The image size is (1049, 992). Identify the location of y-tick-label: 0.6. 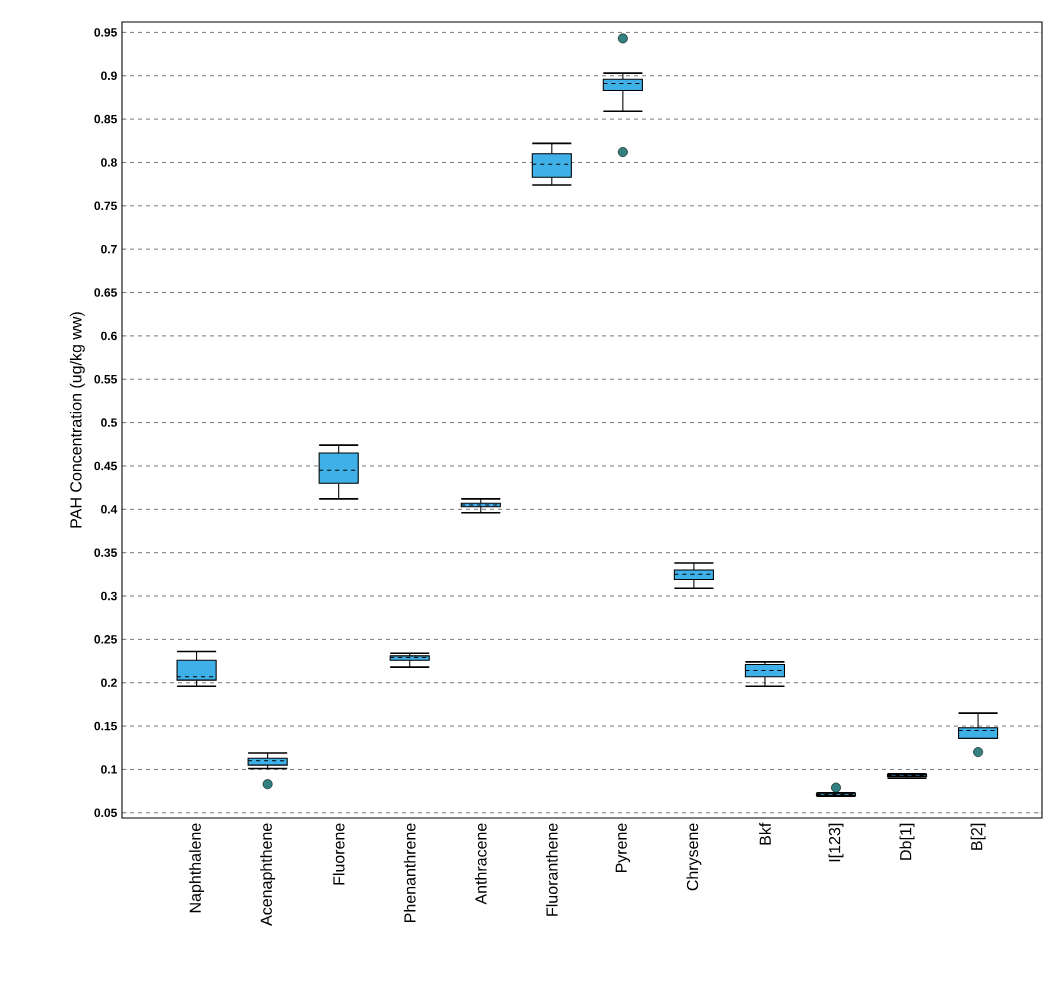
(109, 336).